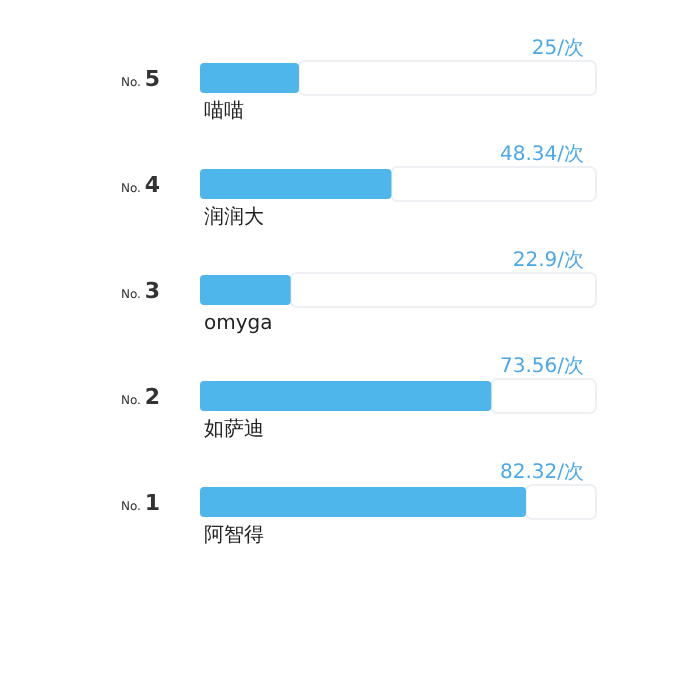  I want to click on annotation: 阿智得, so click(234, 535).